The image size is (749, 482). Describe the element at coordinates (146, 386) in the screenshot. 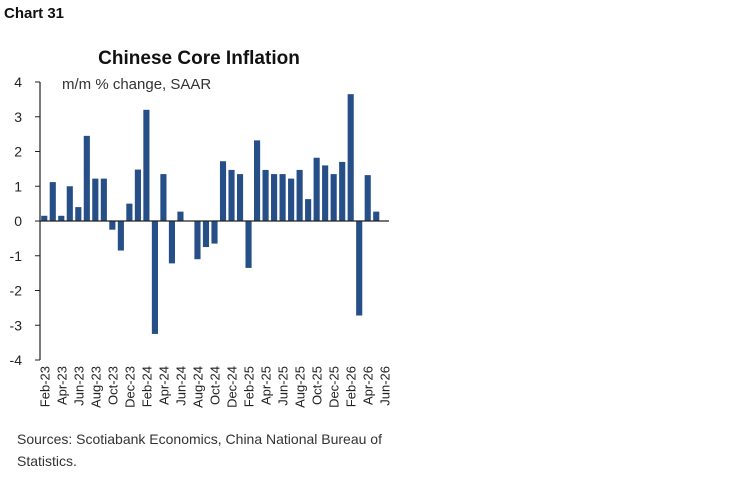

I see `x-tick-label: Feb-24` at that location.